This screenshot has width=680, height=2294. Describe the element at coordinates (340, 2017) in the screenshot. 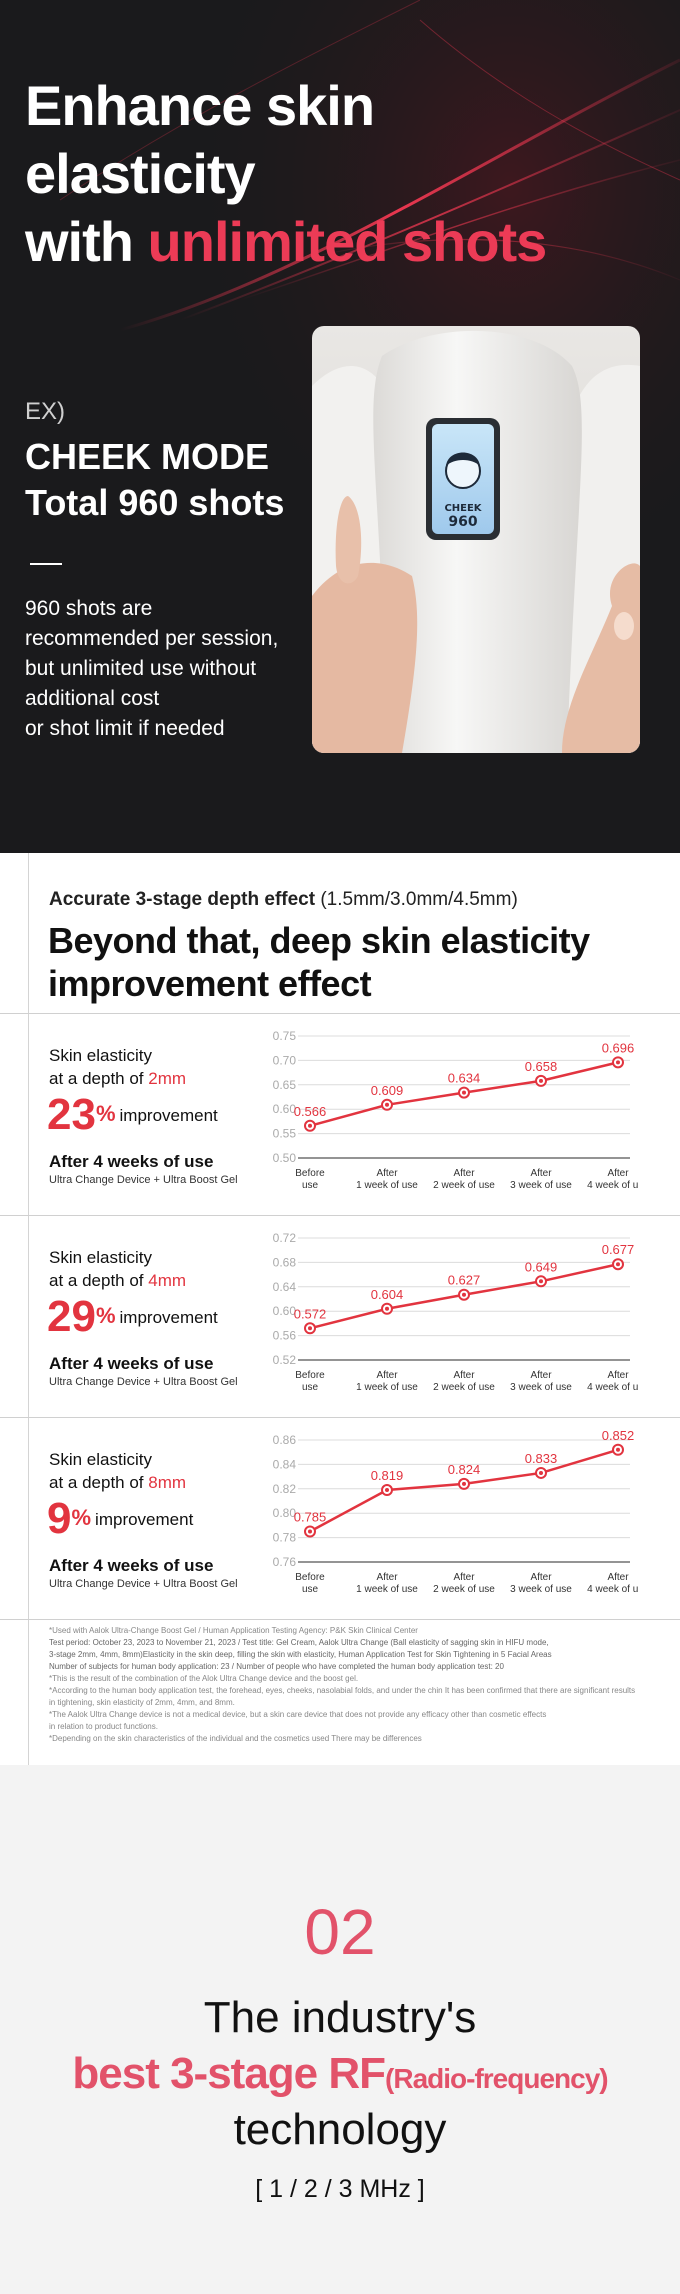

I see `rf-title-line1: The industry's` at that location.